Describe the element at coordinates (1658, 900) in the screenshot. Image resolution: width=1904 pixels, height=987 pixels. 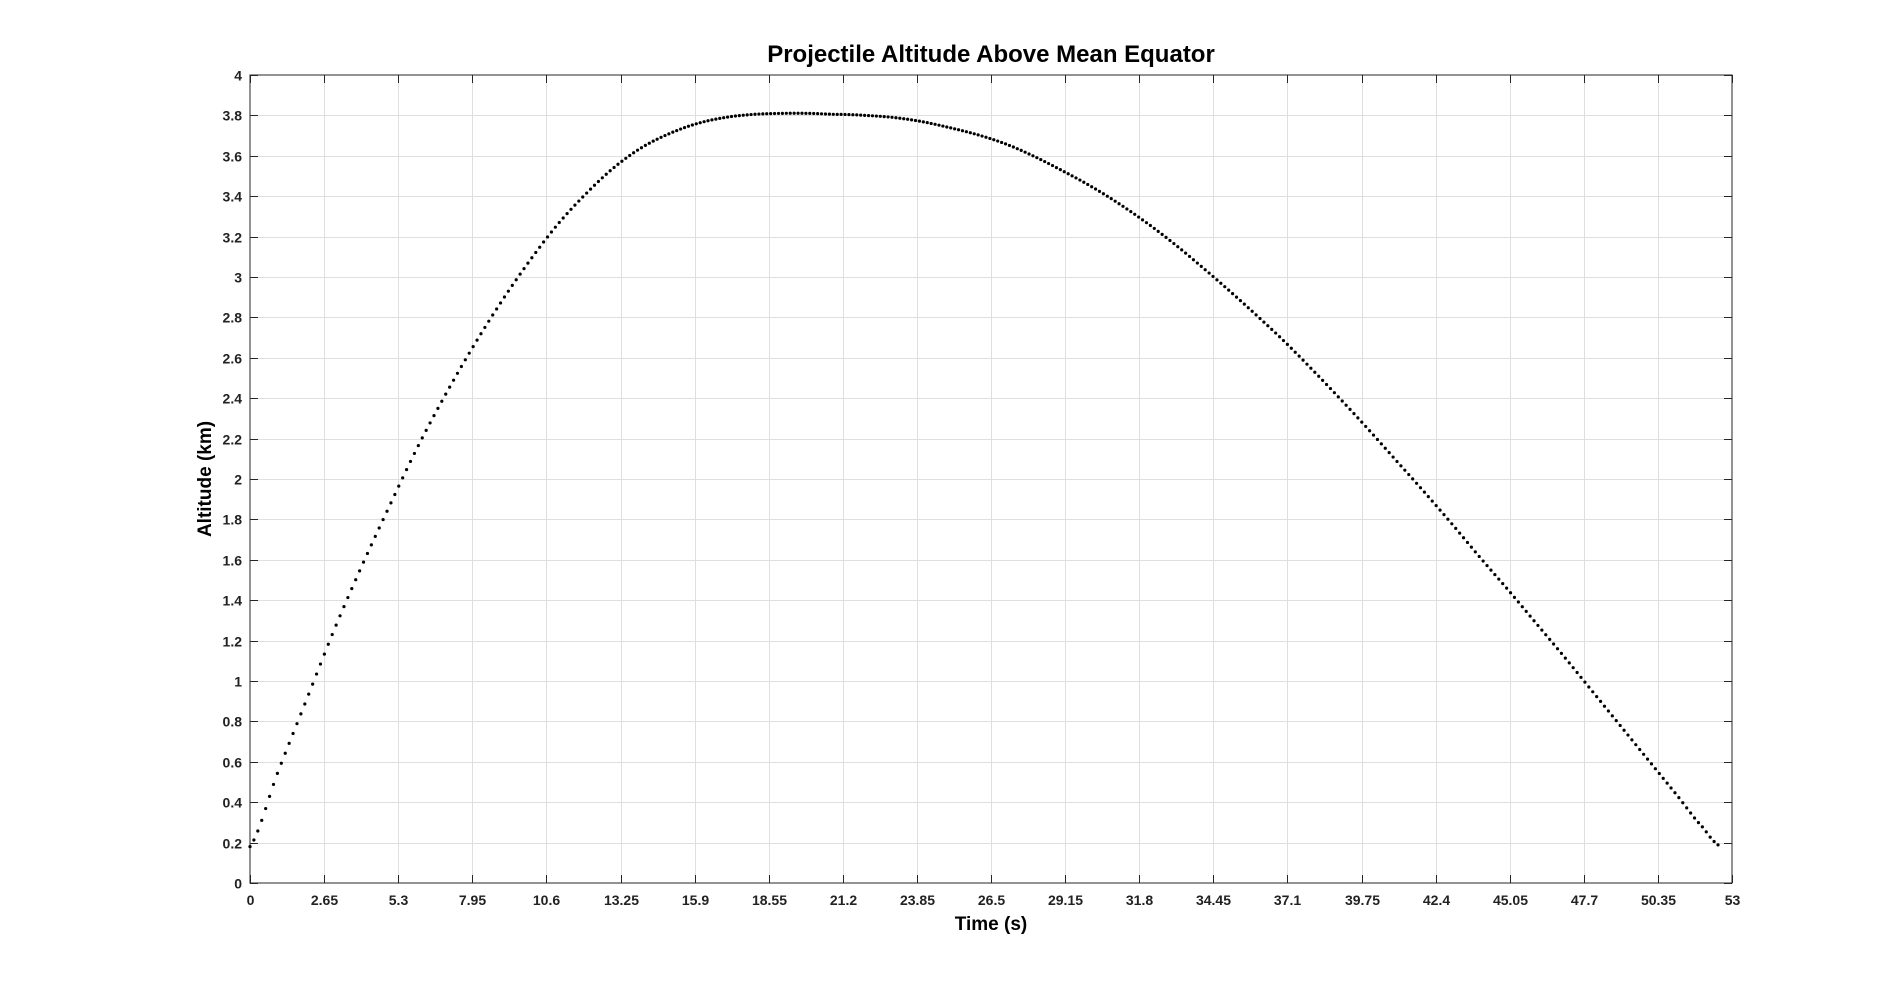
I see `x-tick-label: 50.35` at that location.